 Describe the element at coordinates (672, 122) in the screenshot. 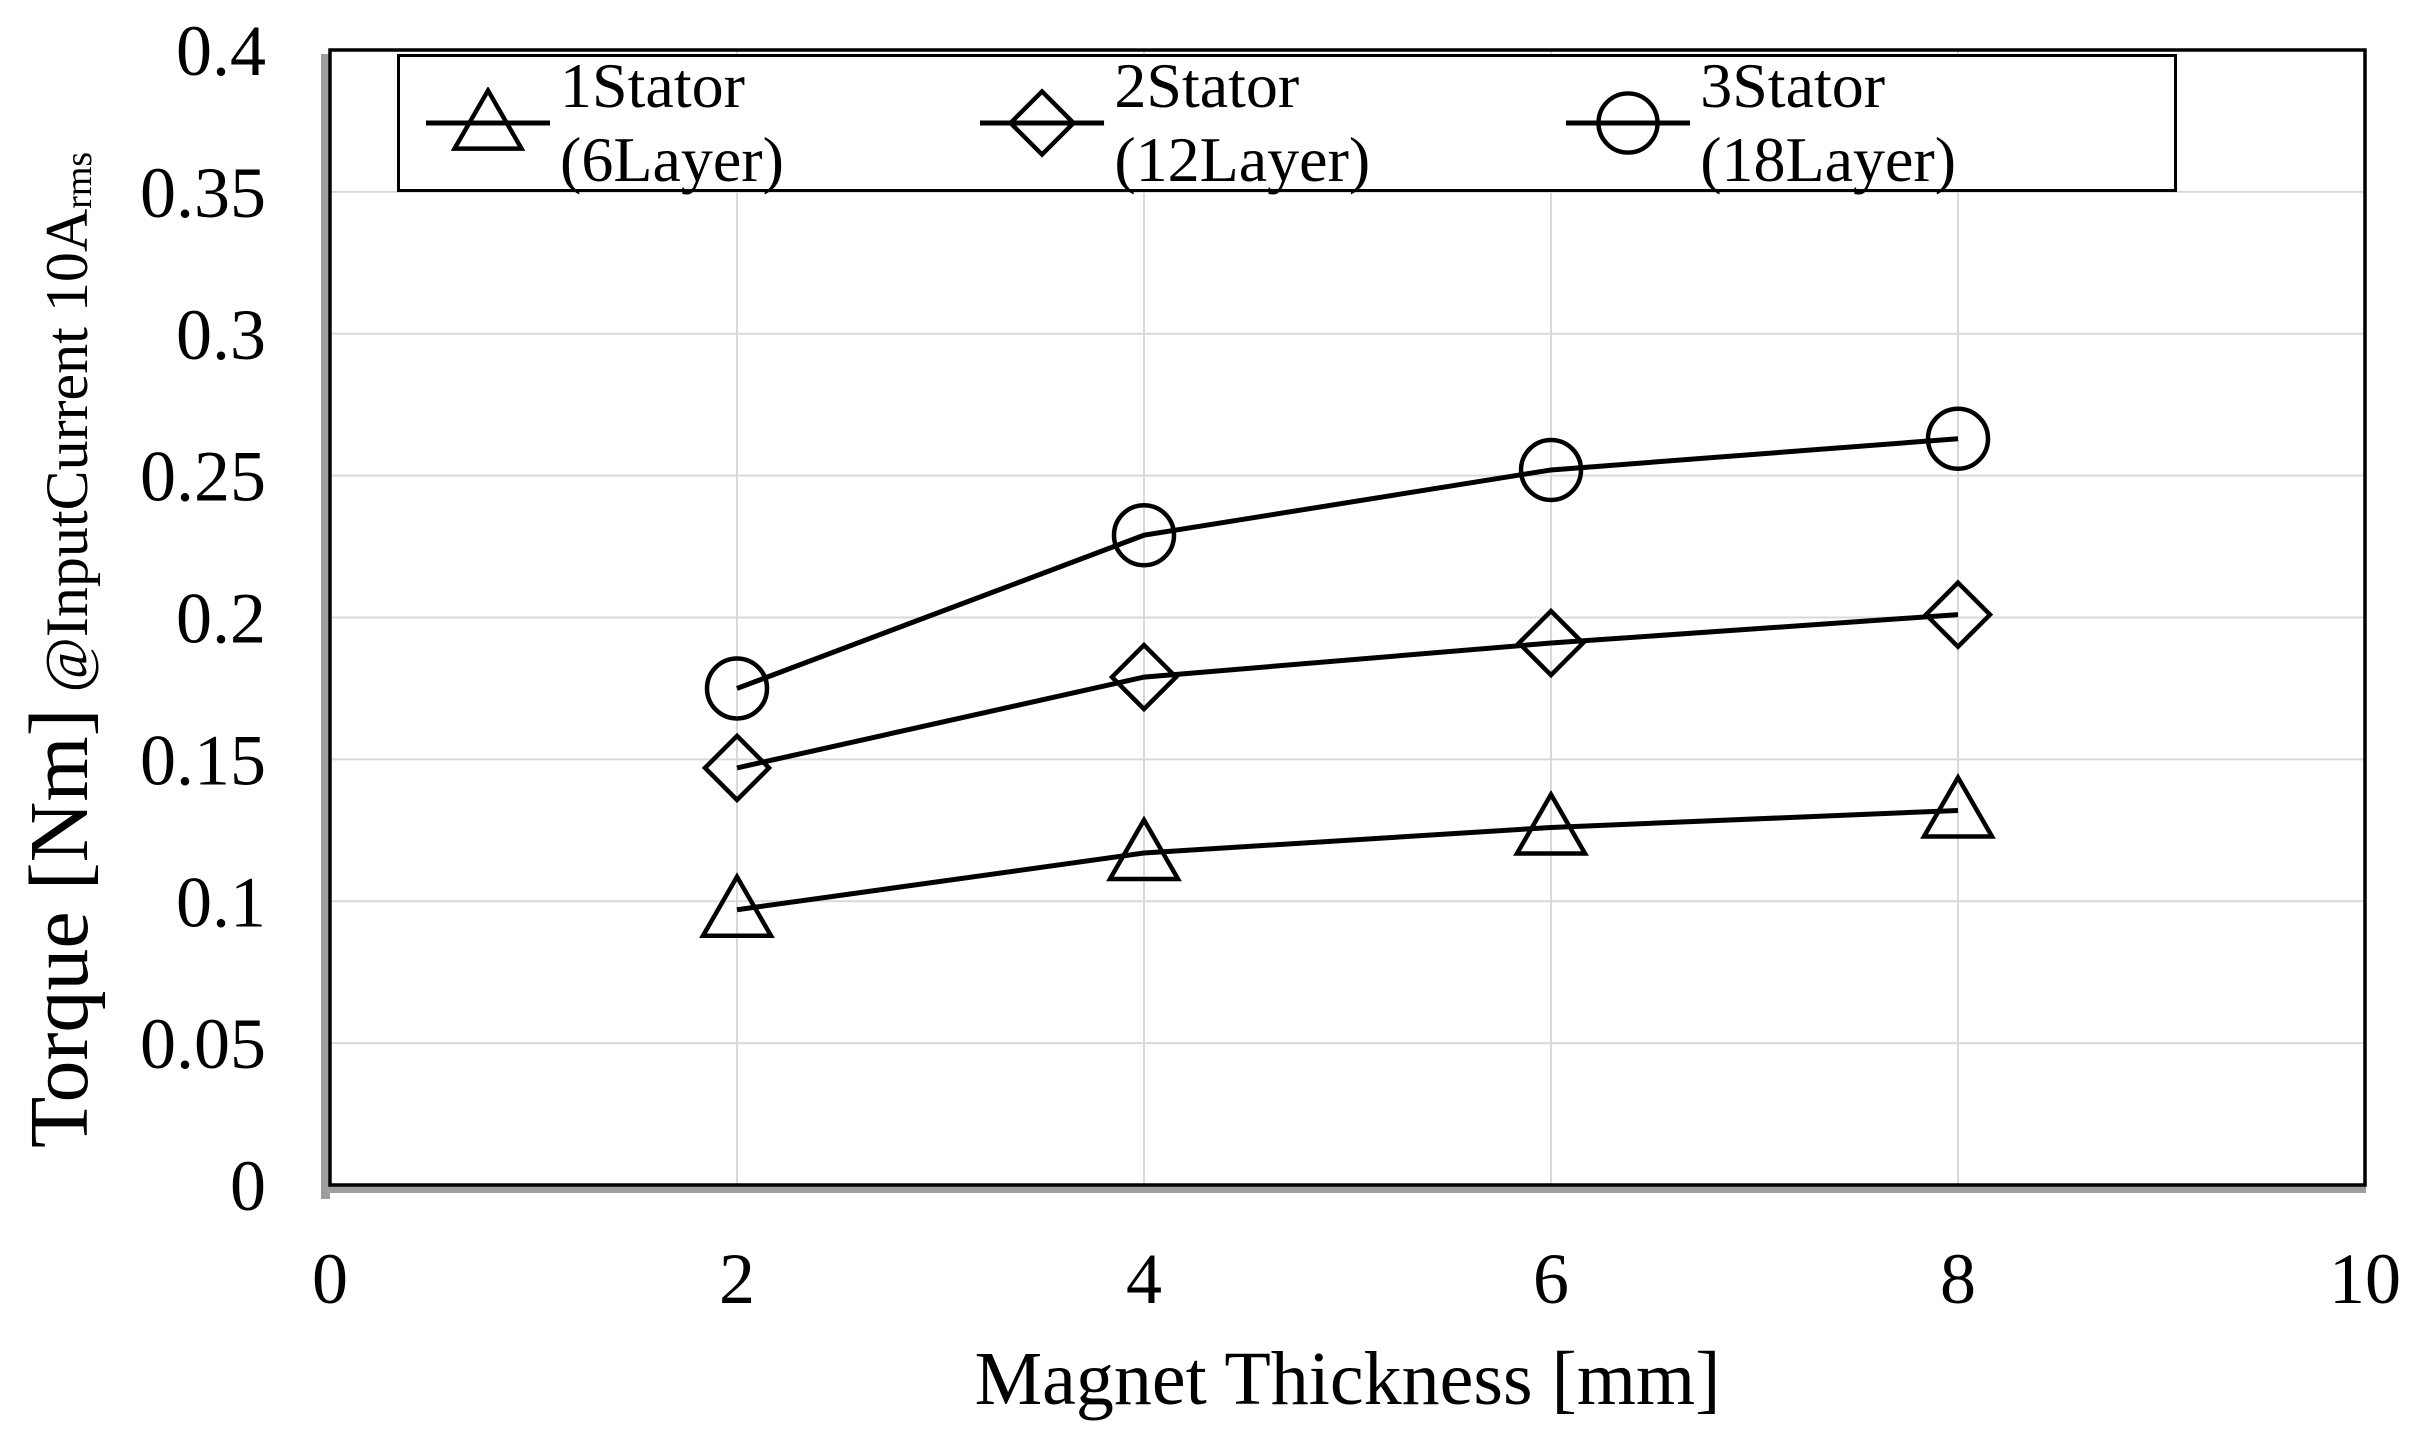

I see `legend-item-label: 1Stator (6Layer)` at that location.